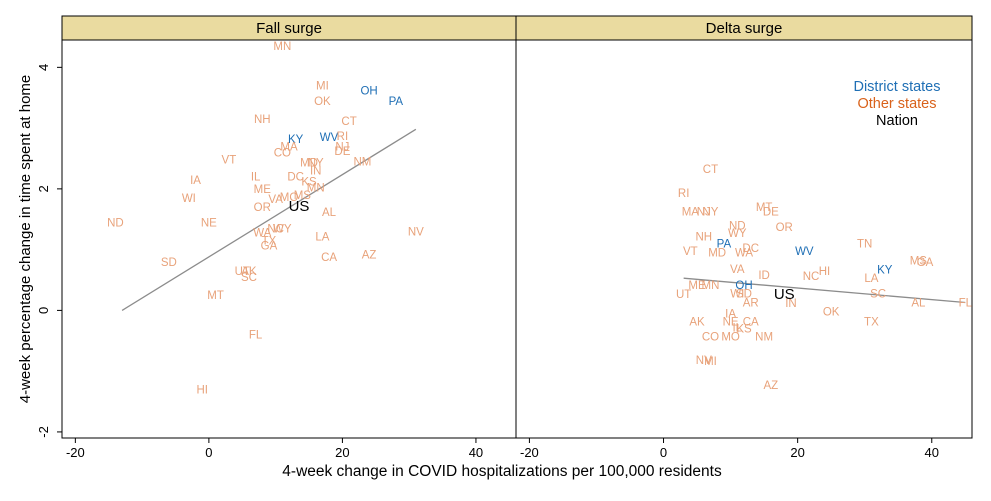 Image resolution: width=991 pixels, height=501 pixels. I want to click on point-label-md: MD, so click(309, 164).